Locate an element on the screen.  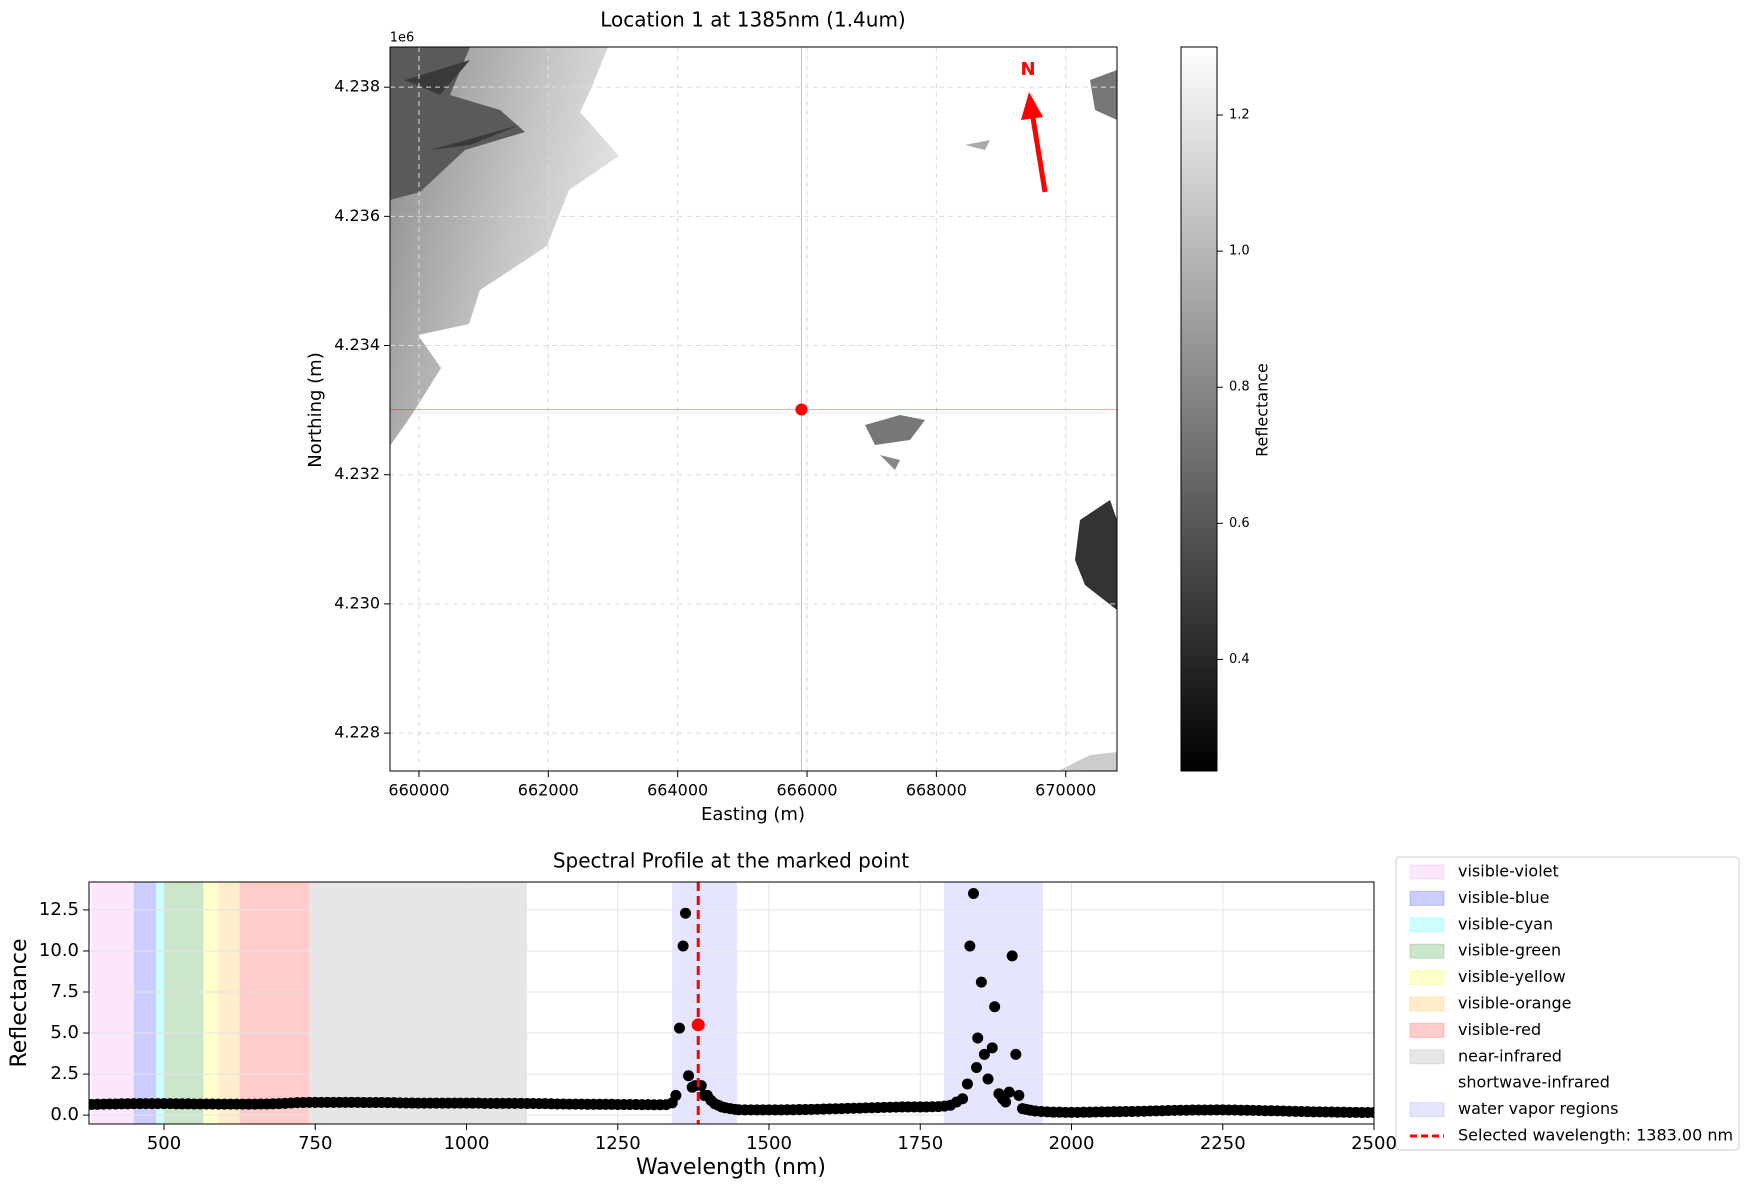
x-axis-label: Wavelength (nm) is located at coordinates (731, 1167).